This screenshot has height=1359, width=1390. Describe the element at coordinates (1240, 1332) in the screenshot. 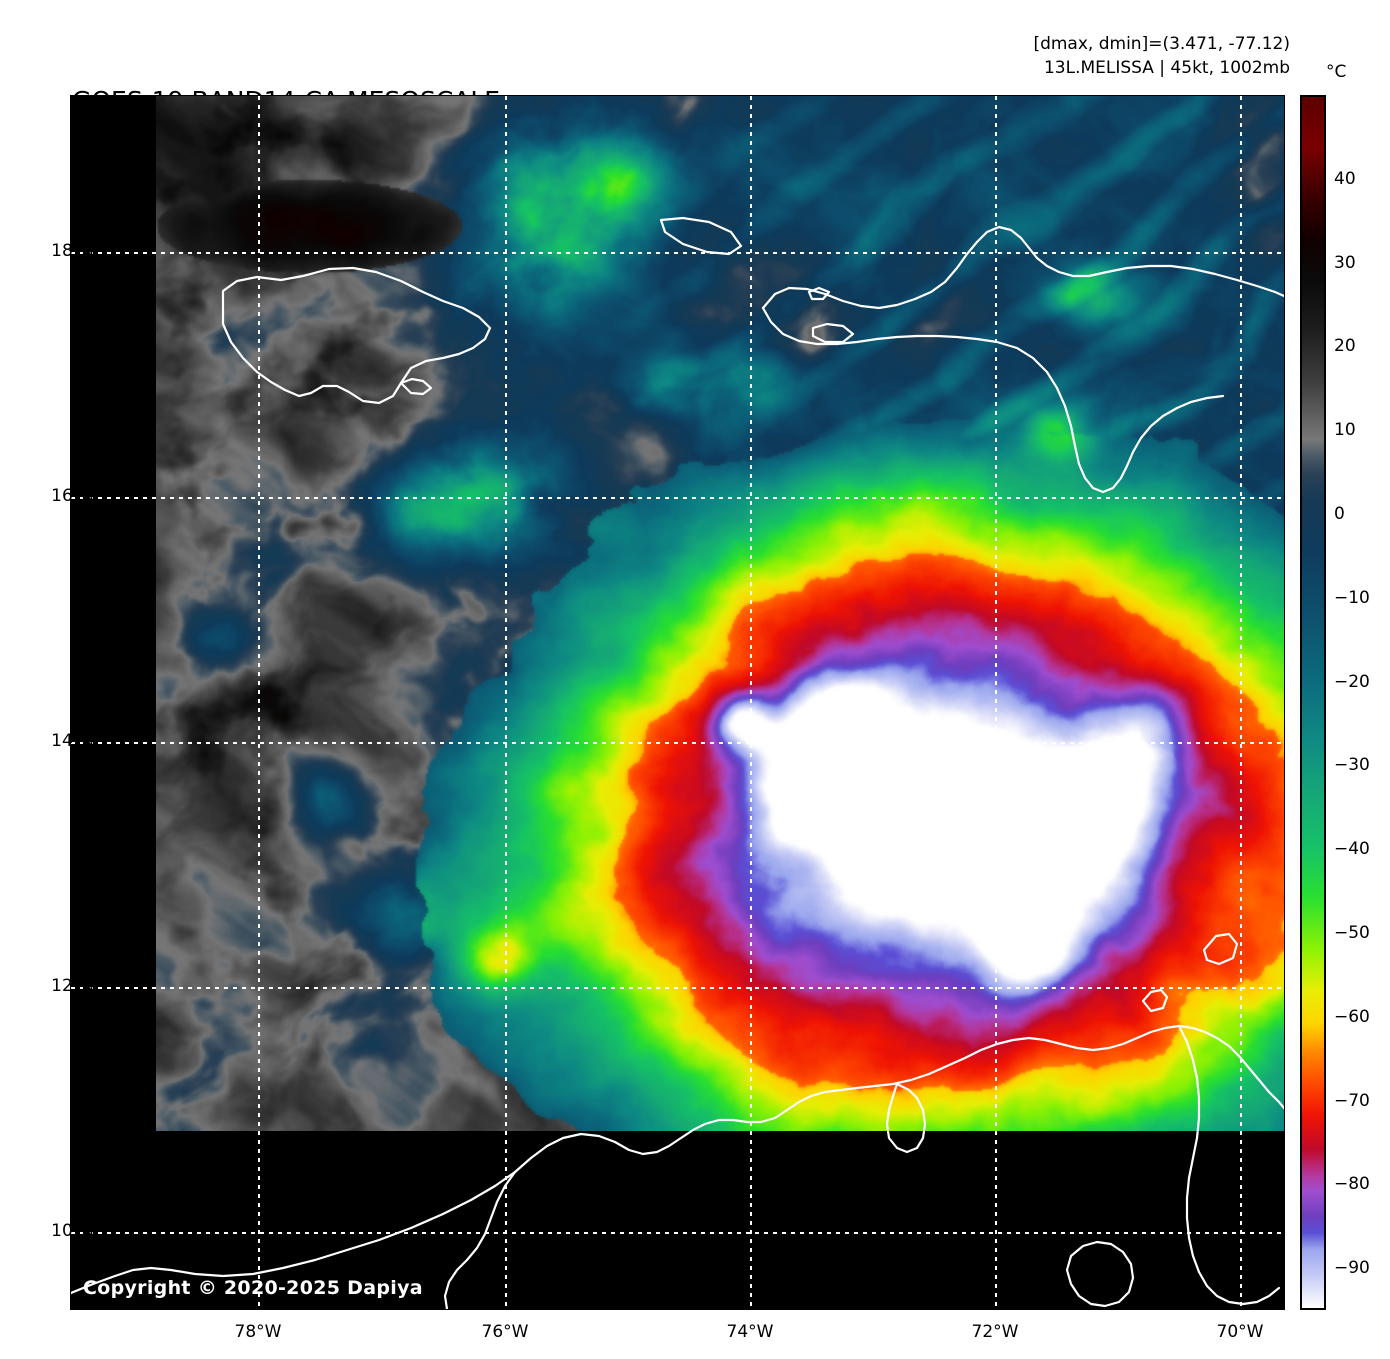

I see `xtick-label-70w: 70°W` at that location.